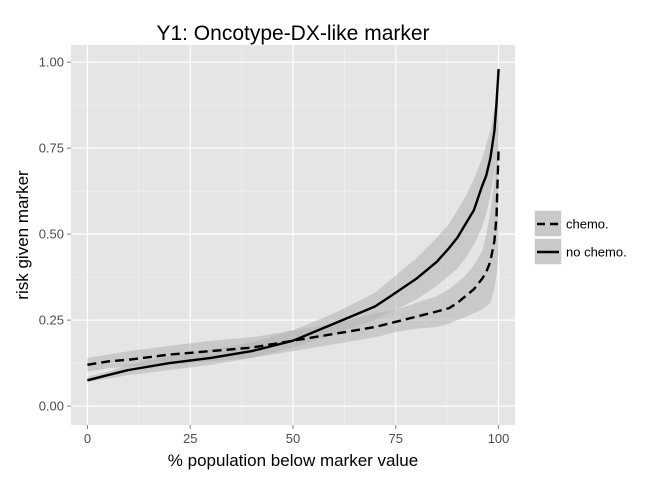 The image size is (672, 480). I want to click on y-tick-label: 0.75, so click(51, 148).